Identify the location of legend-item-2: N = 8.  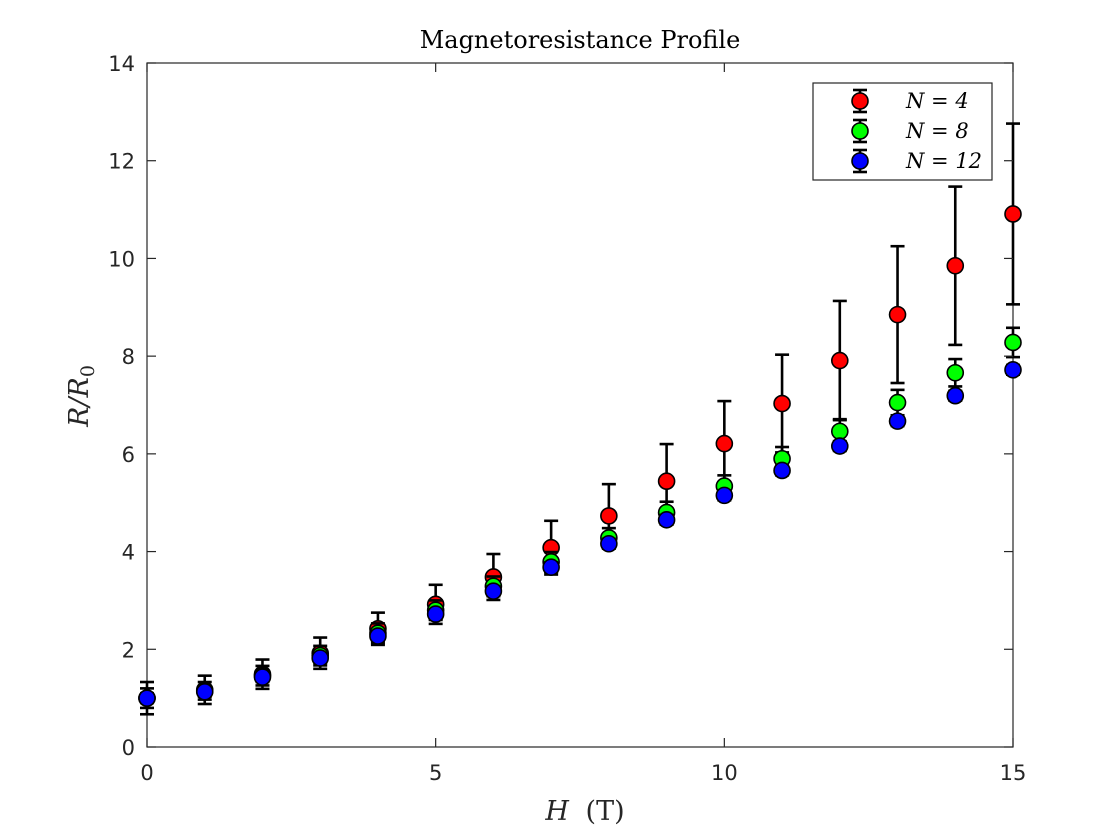
(910, 131).